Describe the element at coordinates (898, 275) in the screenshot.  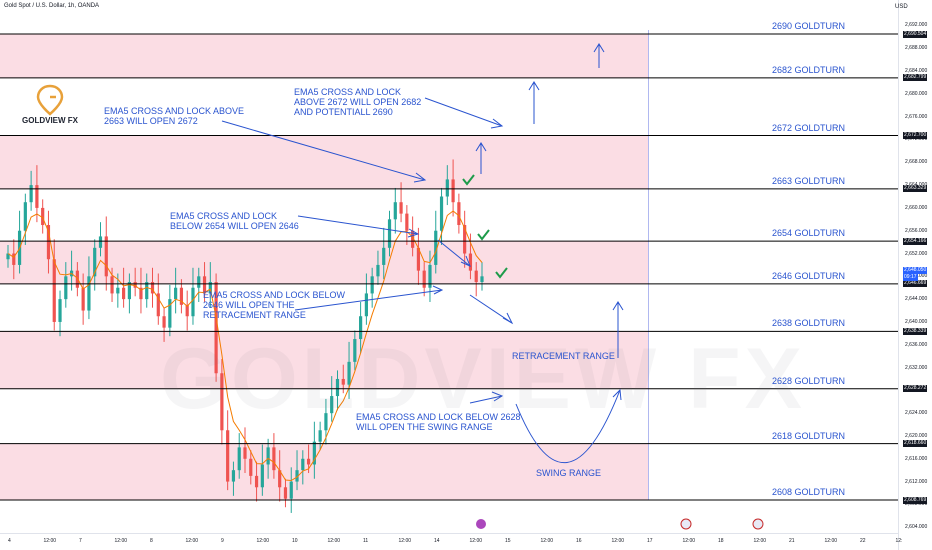
I see `price-axis-border` at that location.